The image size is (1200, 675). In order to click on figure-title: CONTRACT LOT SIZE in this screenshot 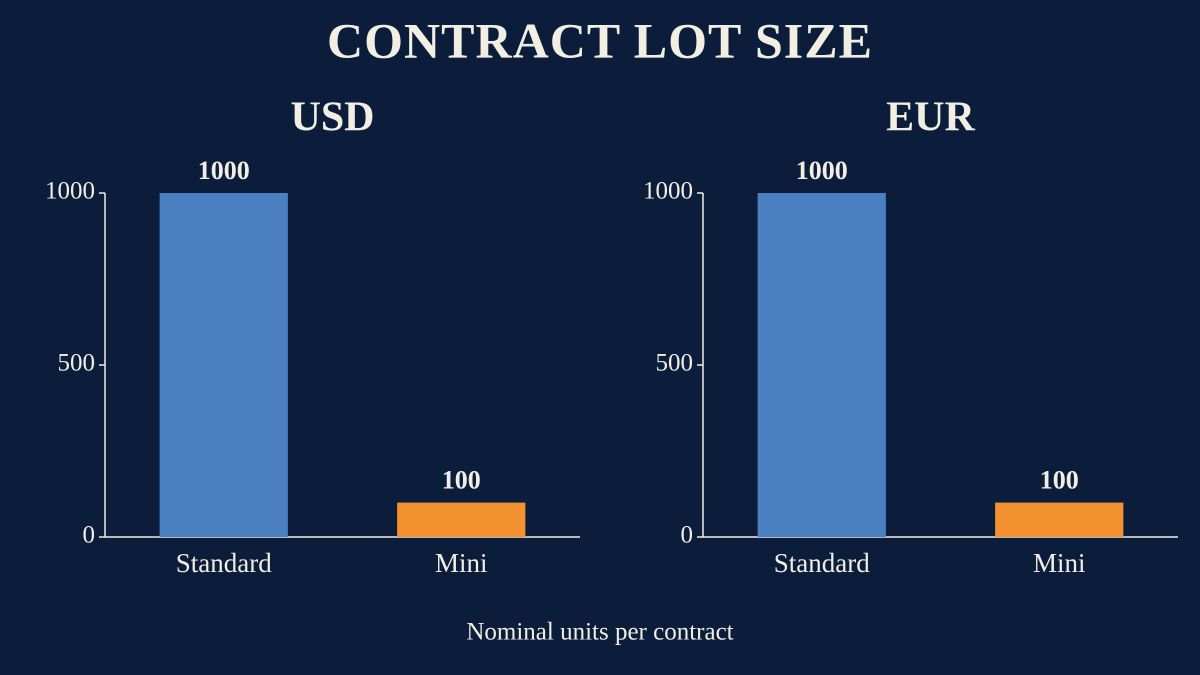, I will do `click(600, 40)`.